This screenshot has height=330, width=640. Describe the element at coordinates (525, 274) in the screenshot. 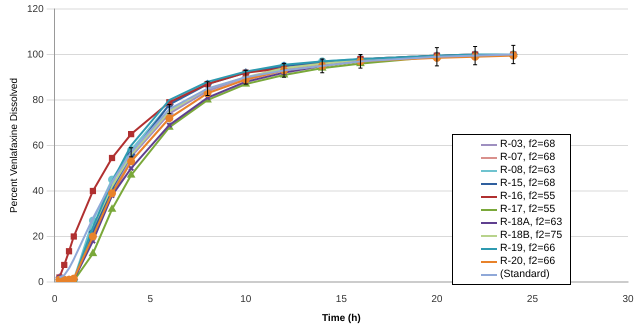

I see `legend-label: (Standard)` at that location.